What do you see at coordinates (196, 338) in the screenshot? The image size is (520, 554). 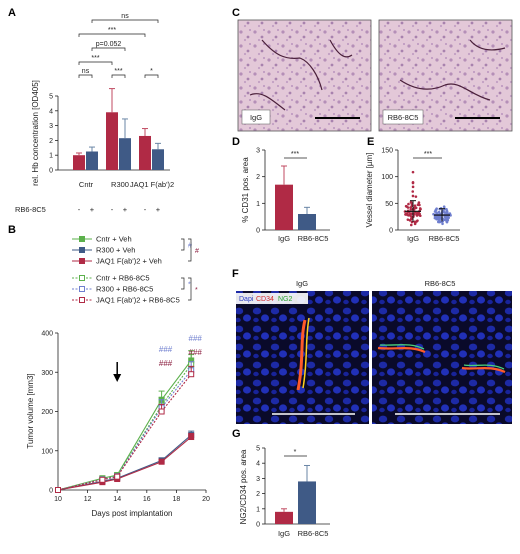 I see `panel-b-annot-blue: ###` at bounding box center [196, 338].